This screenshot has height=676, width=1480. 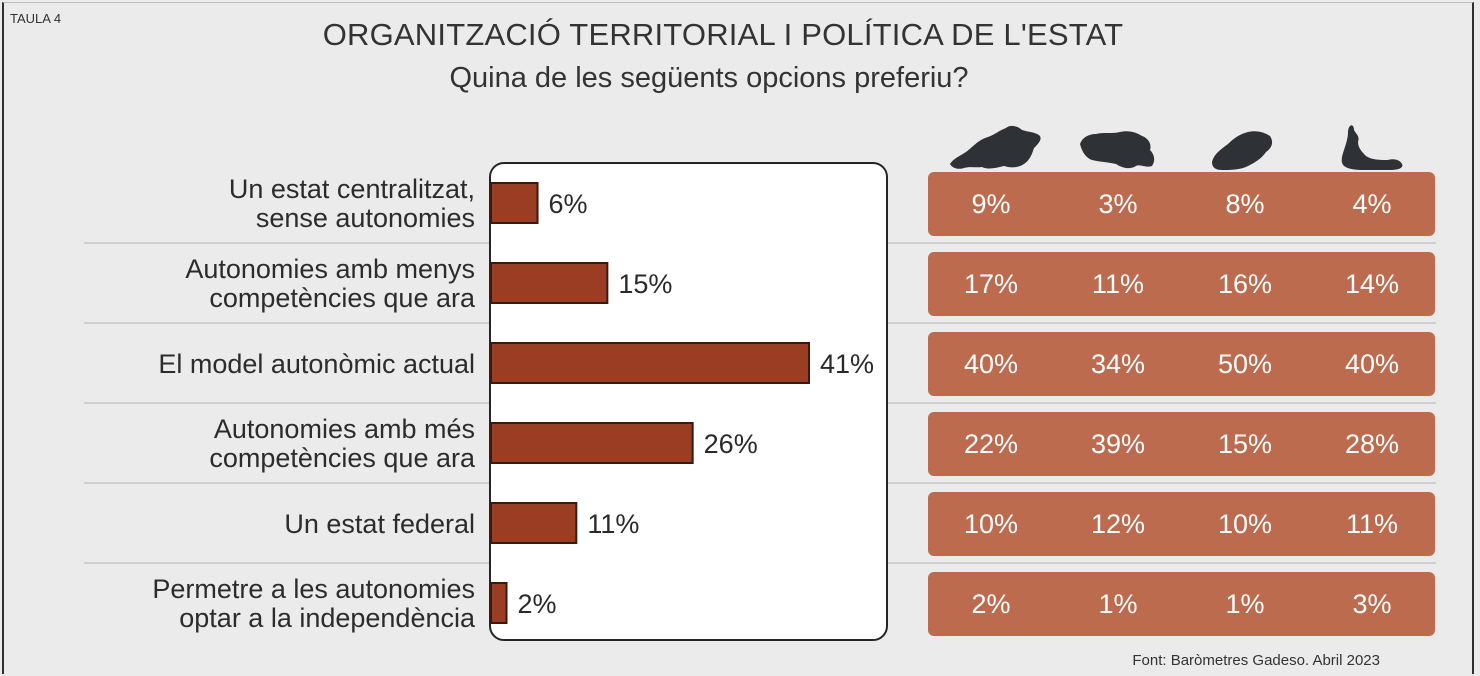 I want to click on island-percentage: 9%, so click(x=991, y=204).